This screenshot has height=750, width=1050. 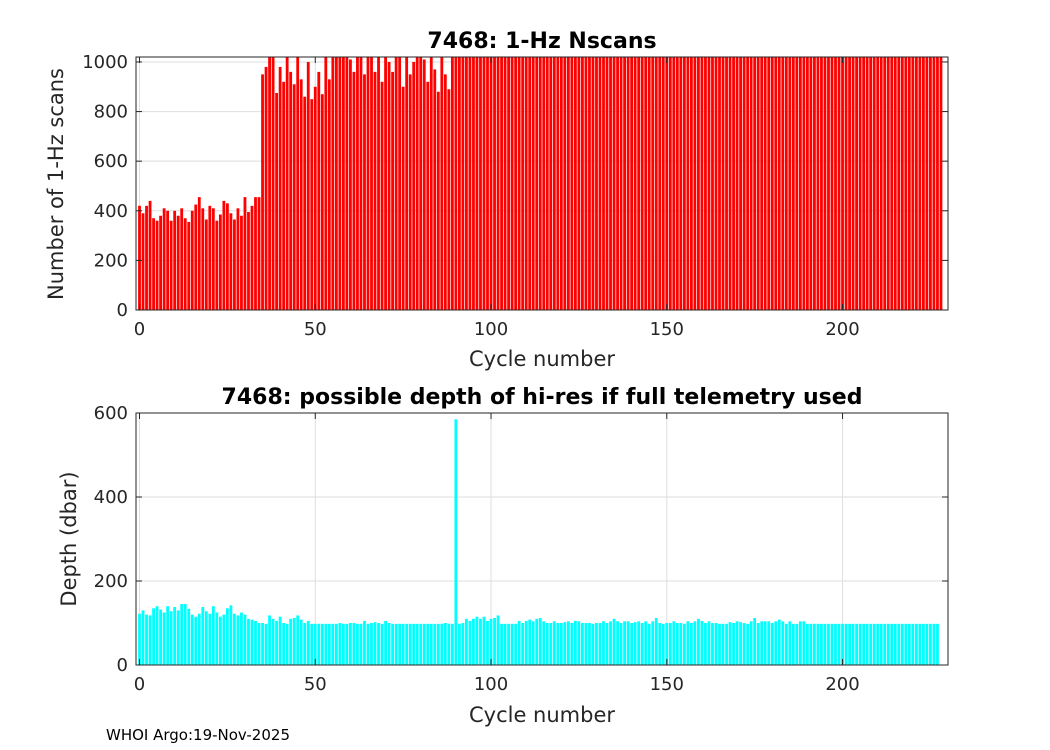 I want to click on nscans-x-axis-label: Cycle number, so click(x=542, y=359).